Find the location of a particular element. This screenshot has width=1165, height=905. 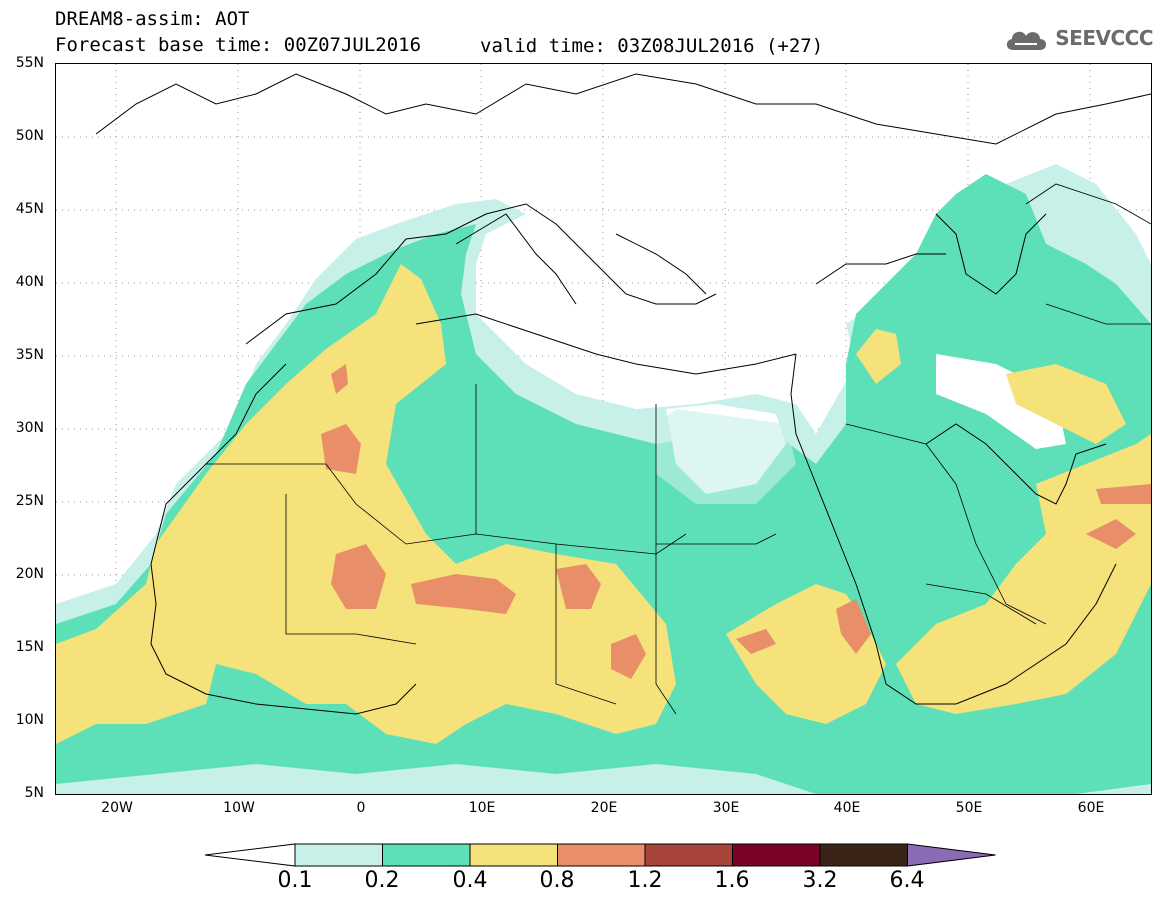

lat-label: 25N is located at coordinates (29, 501).